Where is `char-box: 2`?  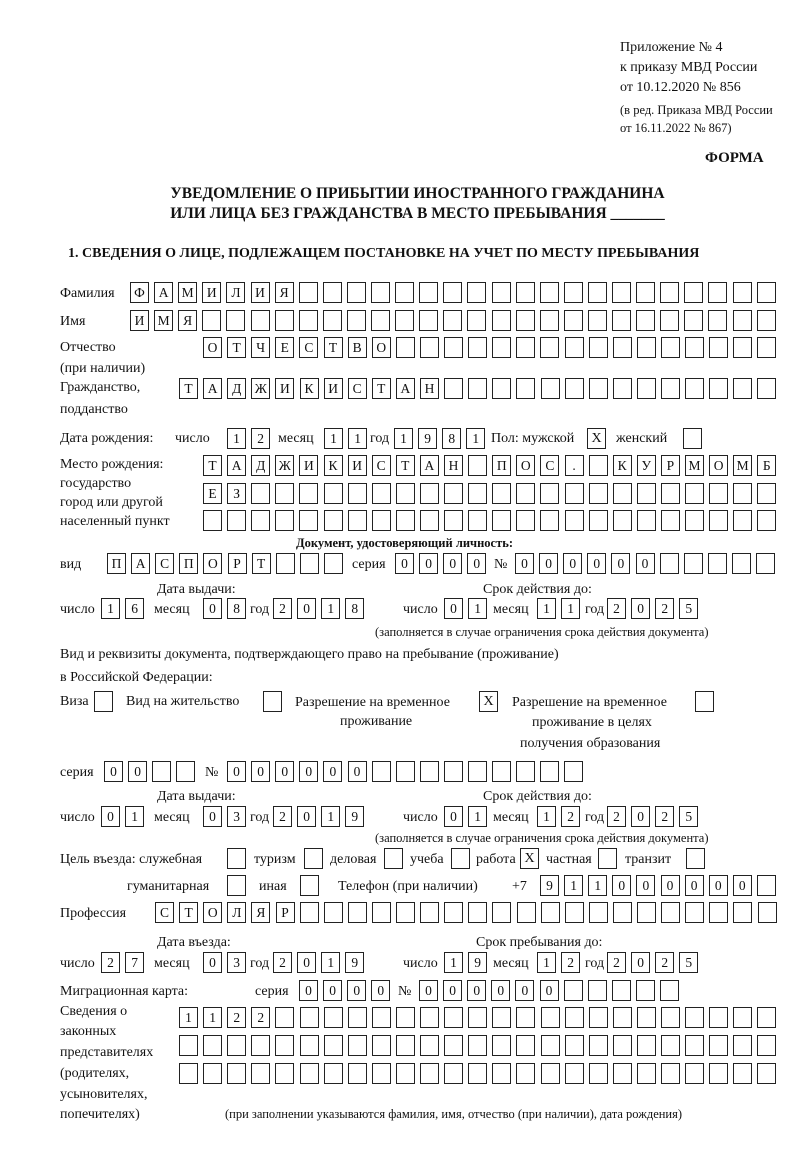 char-box: 2 is located at coordinates (282, 608).